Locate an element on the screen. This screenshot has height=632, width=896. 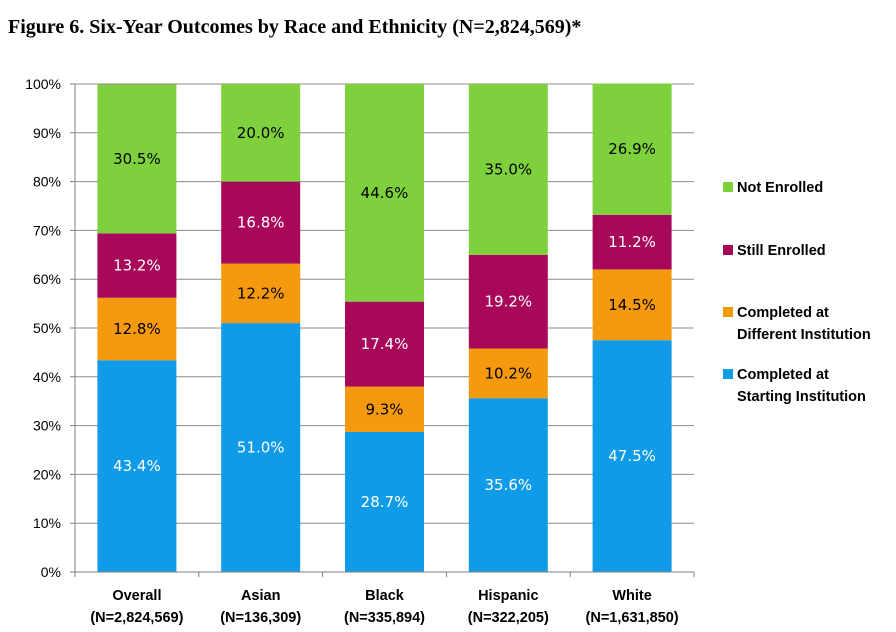
y-tick-label: 70% is located at coordinates (47, 230).